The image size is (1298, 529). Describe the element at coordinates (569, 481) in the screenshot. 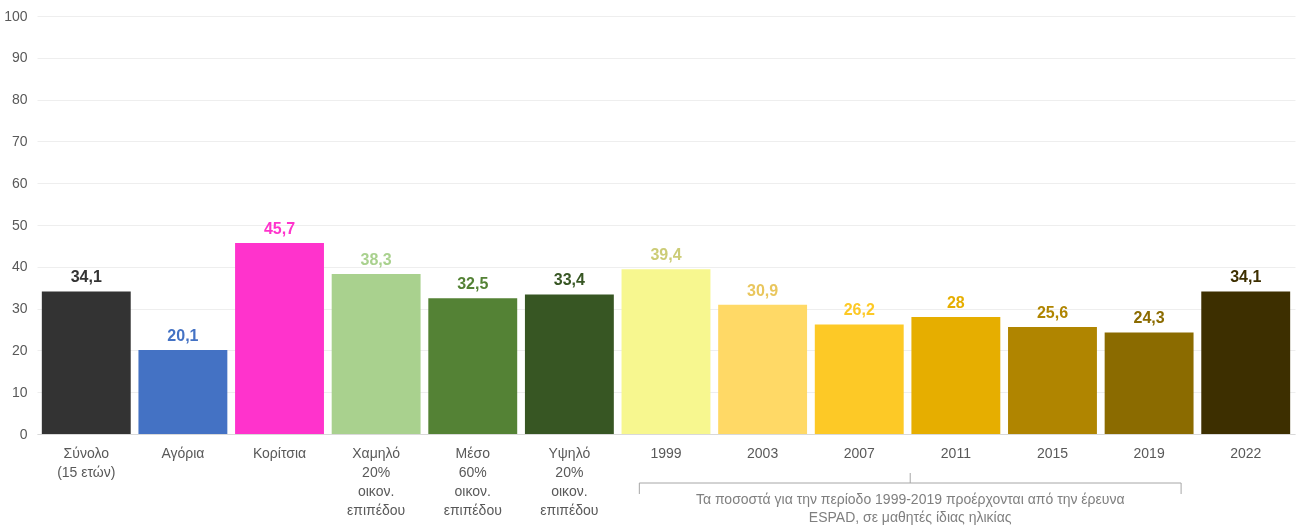

I see `x-tick-label: Υψηλό 20% οικον. επιπέδου` at that location.